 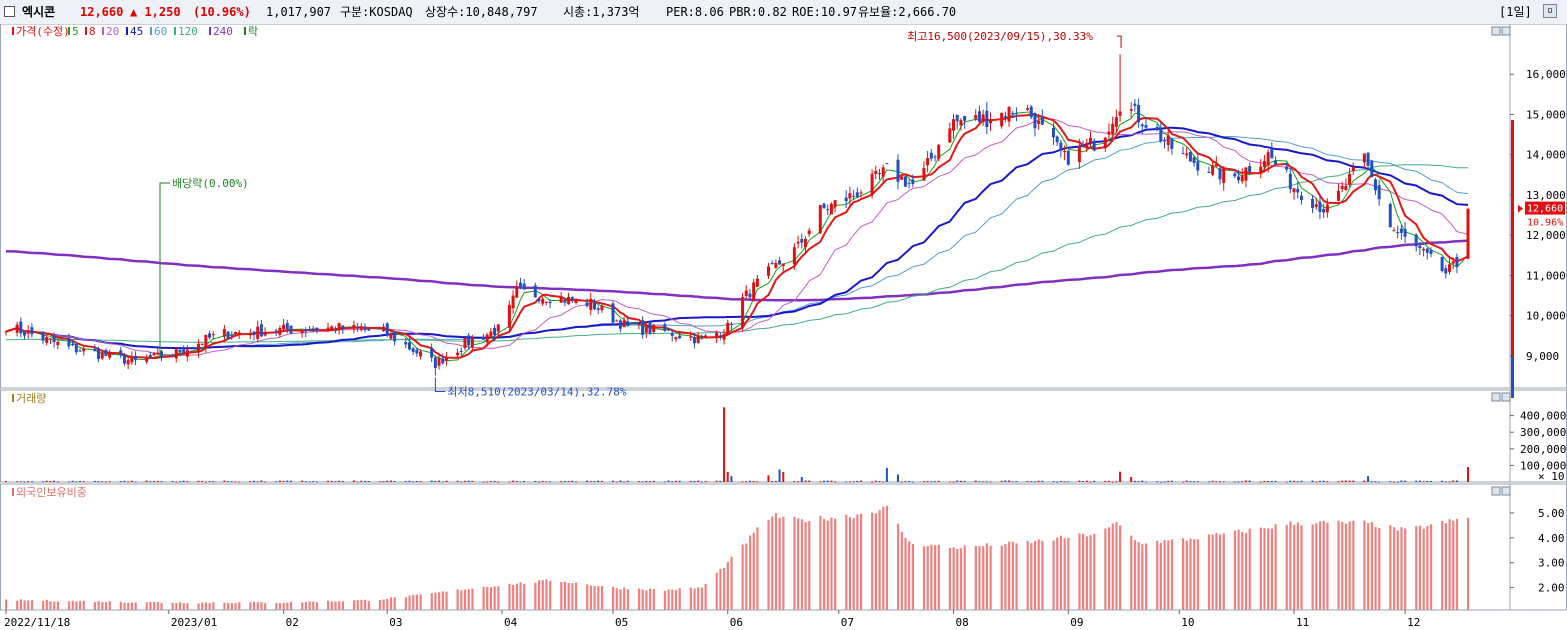 What do you see at coordinates (92, 31) in the screenshot?
I see `price-legend-label: 8` at bounding box center [92, 31].